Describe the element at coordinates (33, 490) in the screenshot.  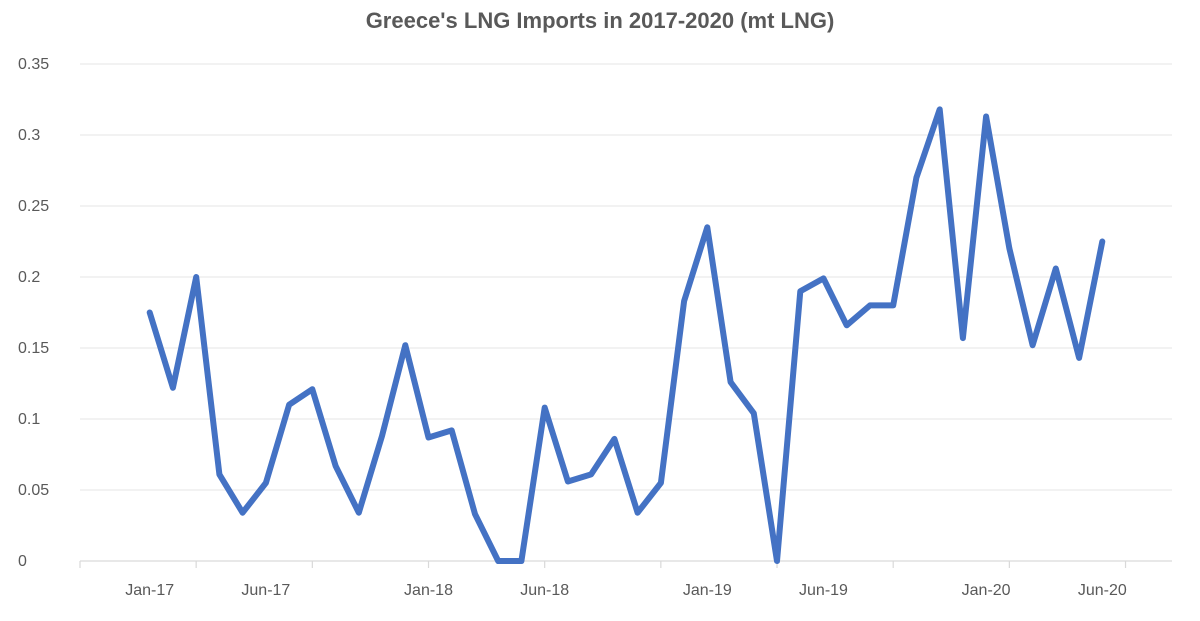
I see `y-tick-label: 0.05` at that location.